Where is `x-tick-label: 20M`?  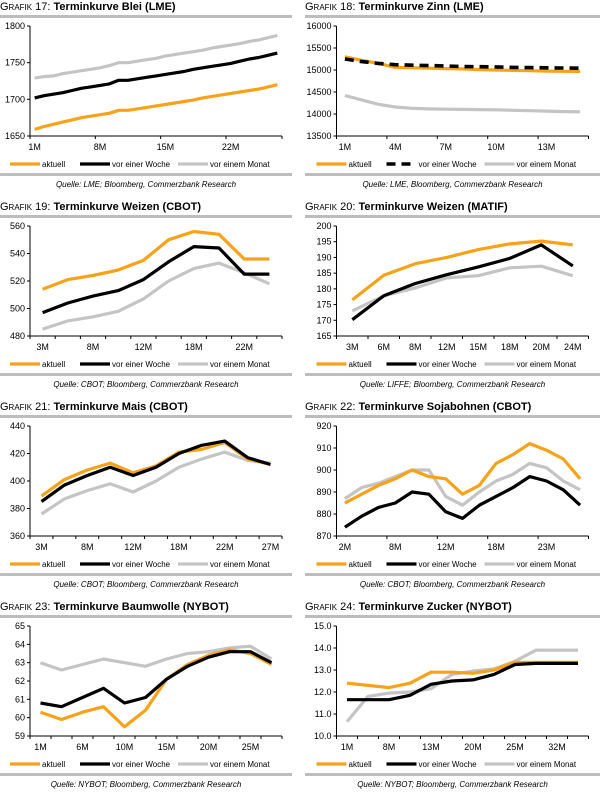 x-tick-label: 20M is located at coordinates (473, 747).